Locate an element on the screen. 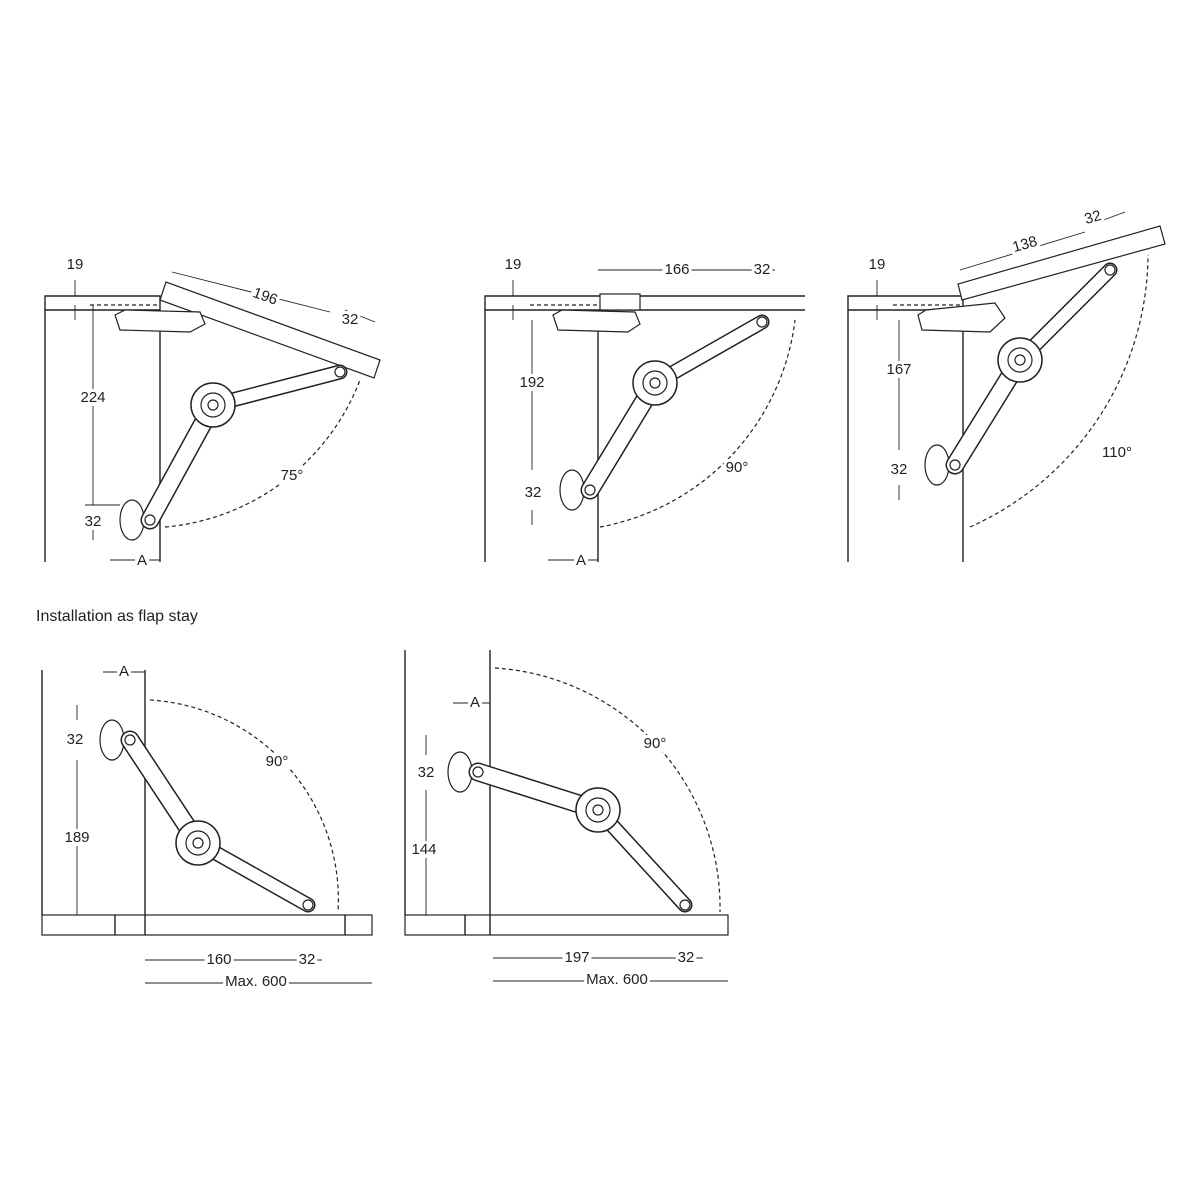  dimension-label: 110° is located at coordinates (1117, 452).